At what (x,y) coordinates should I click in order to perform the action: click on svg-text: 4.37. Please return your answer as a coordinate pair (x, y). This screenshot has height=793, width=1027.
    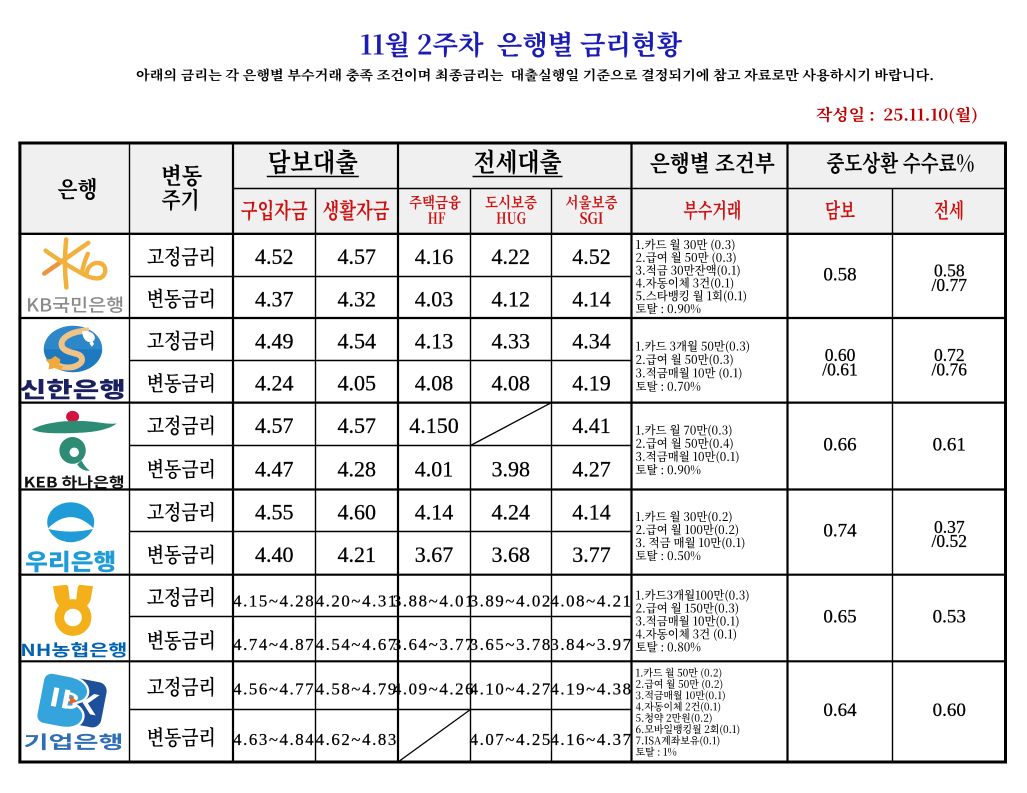
    Looking at the image, I should click on (274, 298).